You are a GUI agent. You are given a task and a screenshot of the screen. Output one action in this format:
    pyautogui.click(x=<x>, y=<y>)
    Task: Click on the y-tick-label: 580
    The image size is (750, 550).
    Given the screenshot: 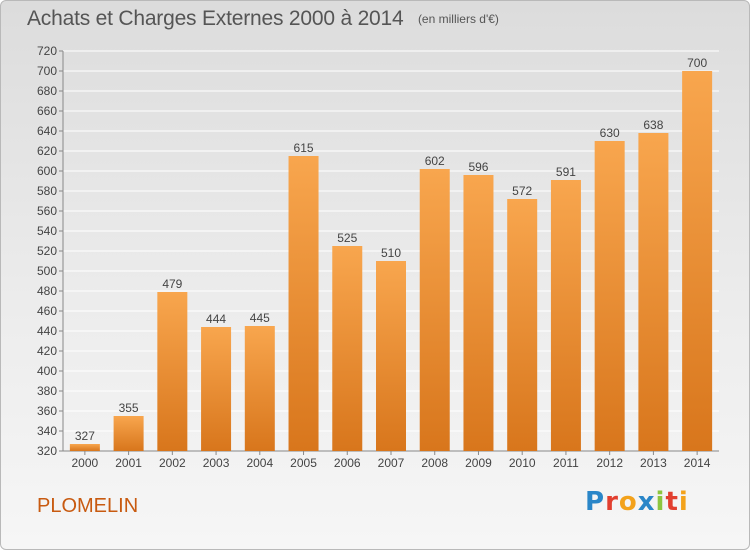 What is the action you would take?
    pyautogui.click(x=47, y=191)
    